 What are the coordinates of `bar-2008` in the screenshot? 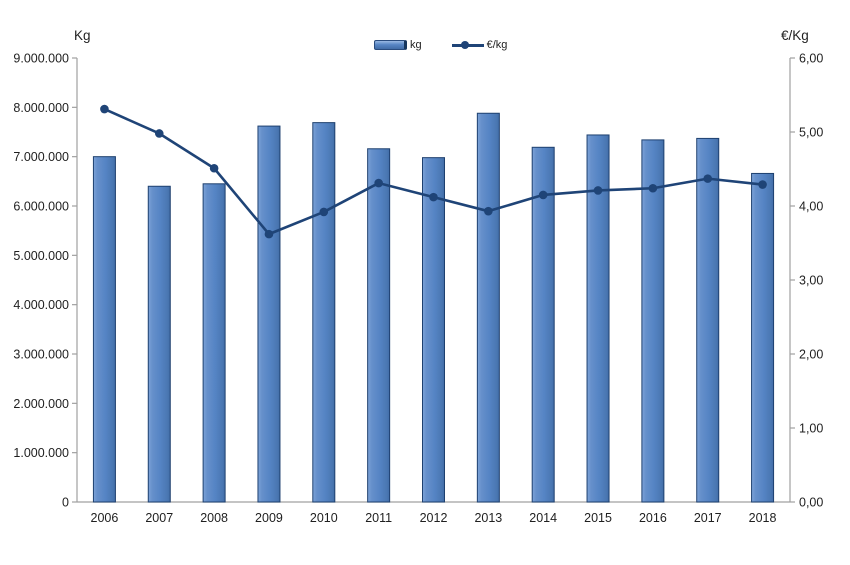 It's located at (214, 343).